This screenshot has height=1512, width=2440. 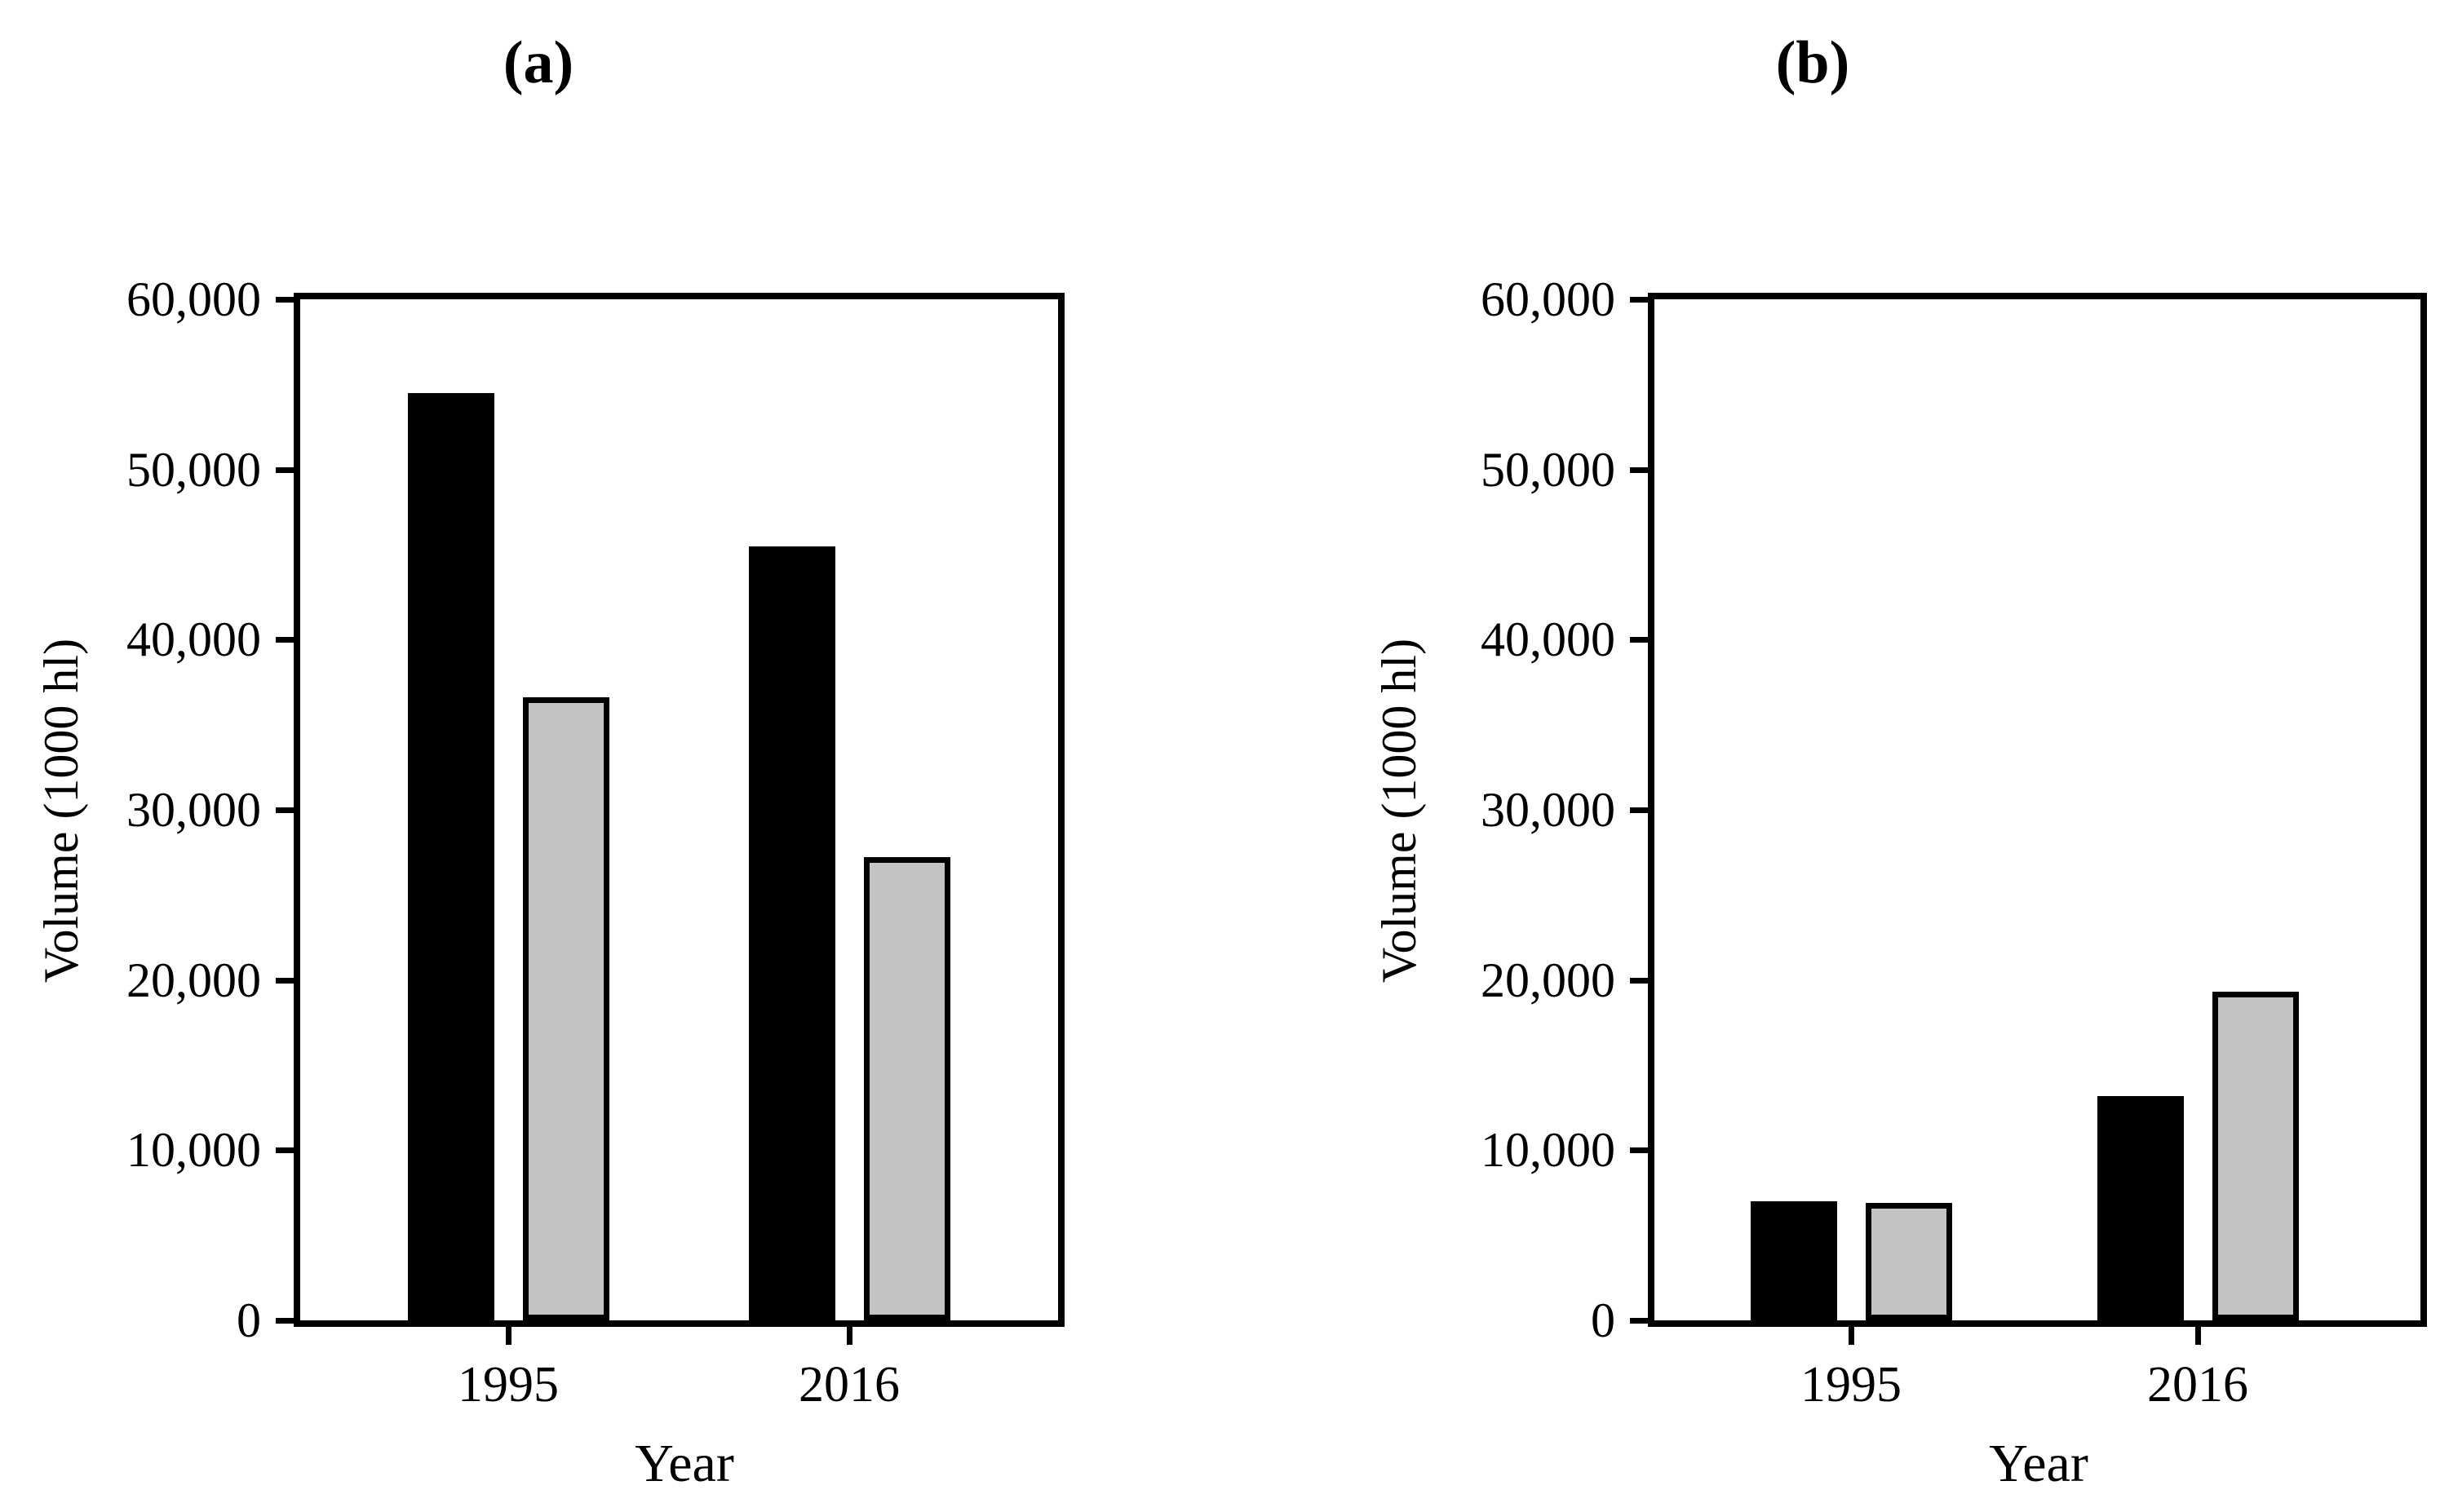 What do you see at coordinates (2039, 1463) in the screenshot?
I see `panel-b-x-axis-label: Year` at bounding box center [2039, 1463].